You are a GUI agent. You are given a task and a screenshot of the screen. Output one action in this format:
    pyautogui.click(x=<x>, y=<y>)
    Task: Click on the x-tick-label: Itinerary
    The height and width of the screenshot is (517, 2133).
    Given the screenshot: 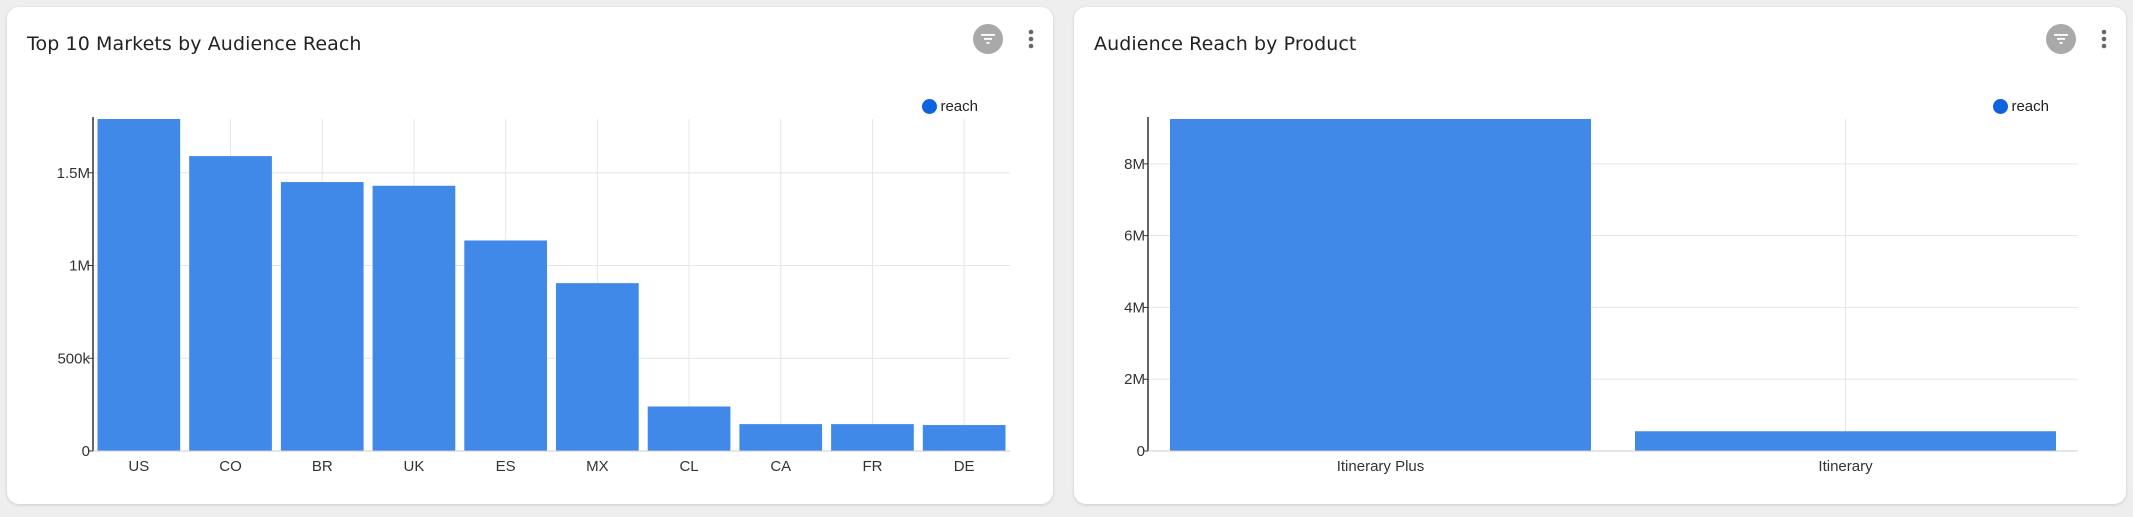 What is the action you would take?
    pyautogui.click(x=1845, y=466)
    